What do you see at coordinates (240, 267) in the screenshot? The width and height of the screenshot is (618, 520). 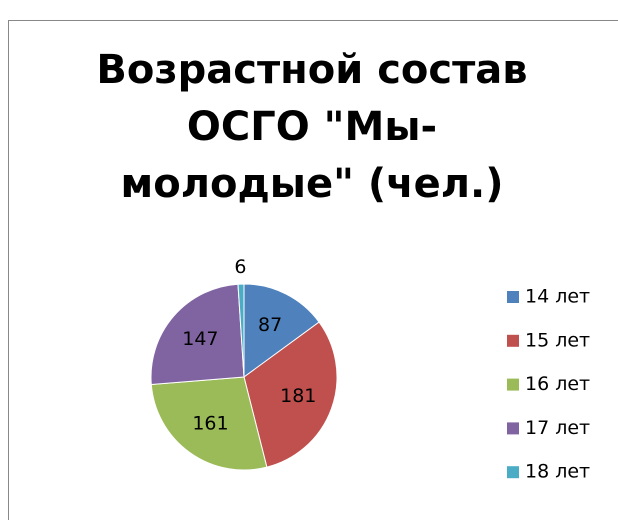 I see `data-label: 6` at bounding box center [240, 267].